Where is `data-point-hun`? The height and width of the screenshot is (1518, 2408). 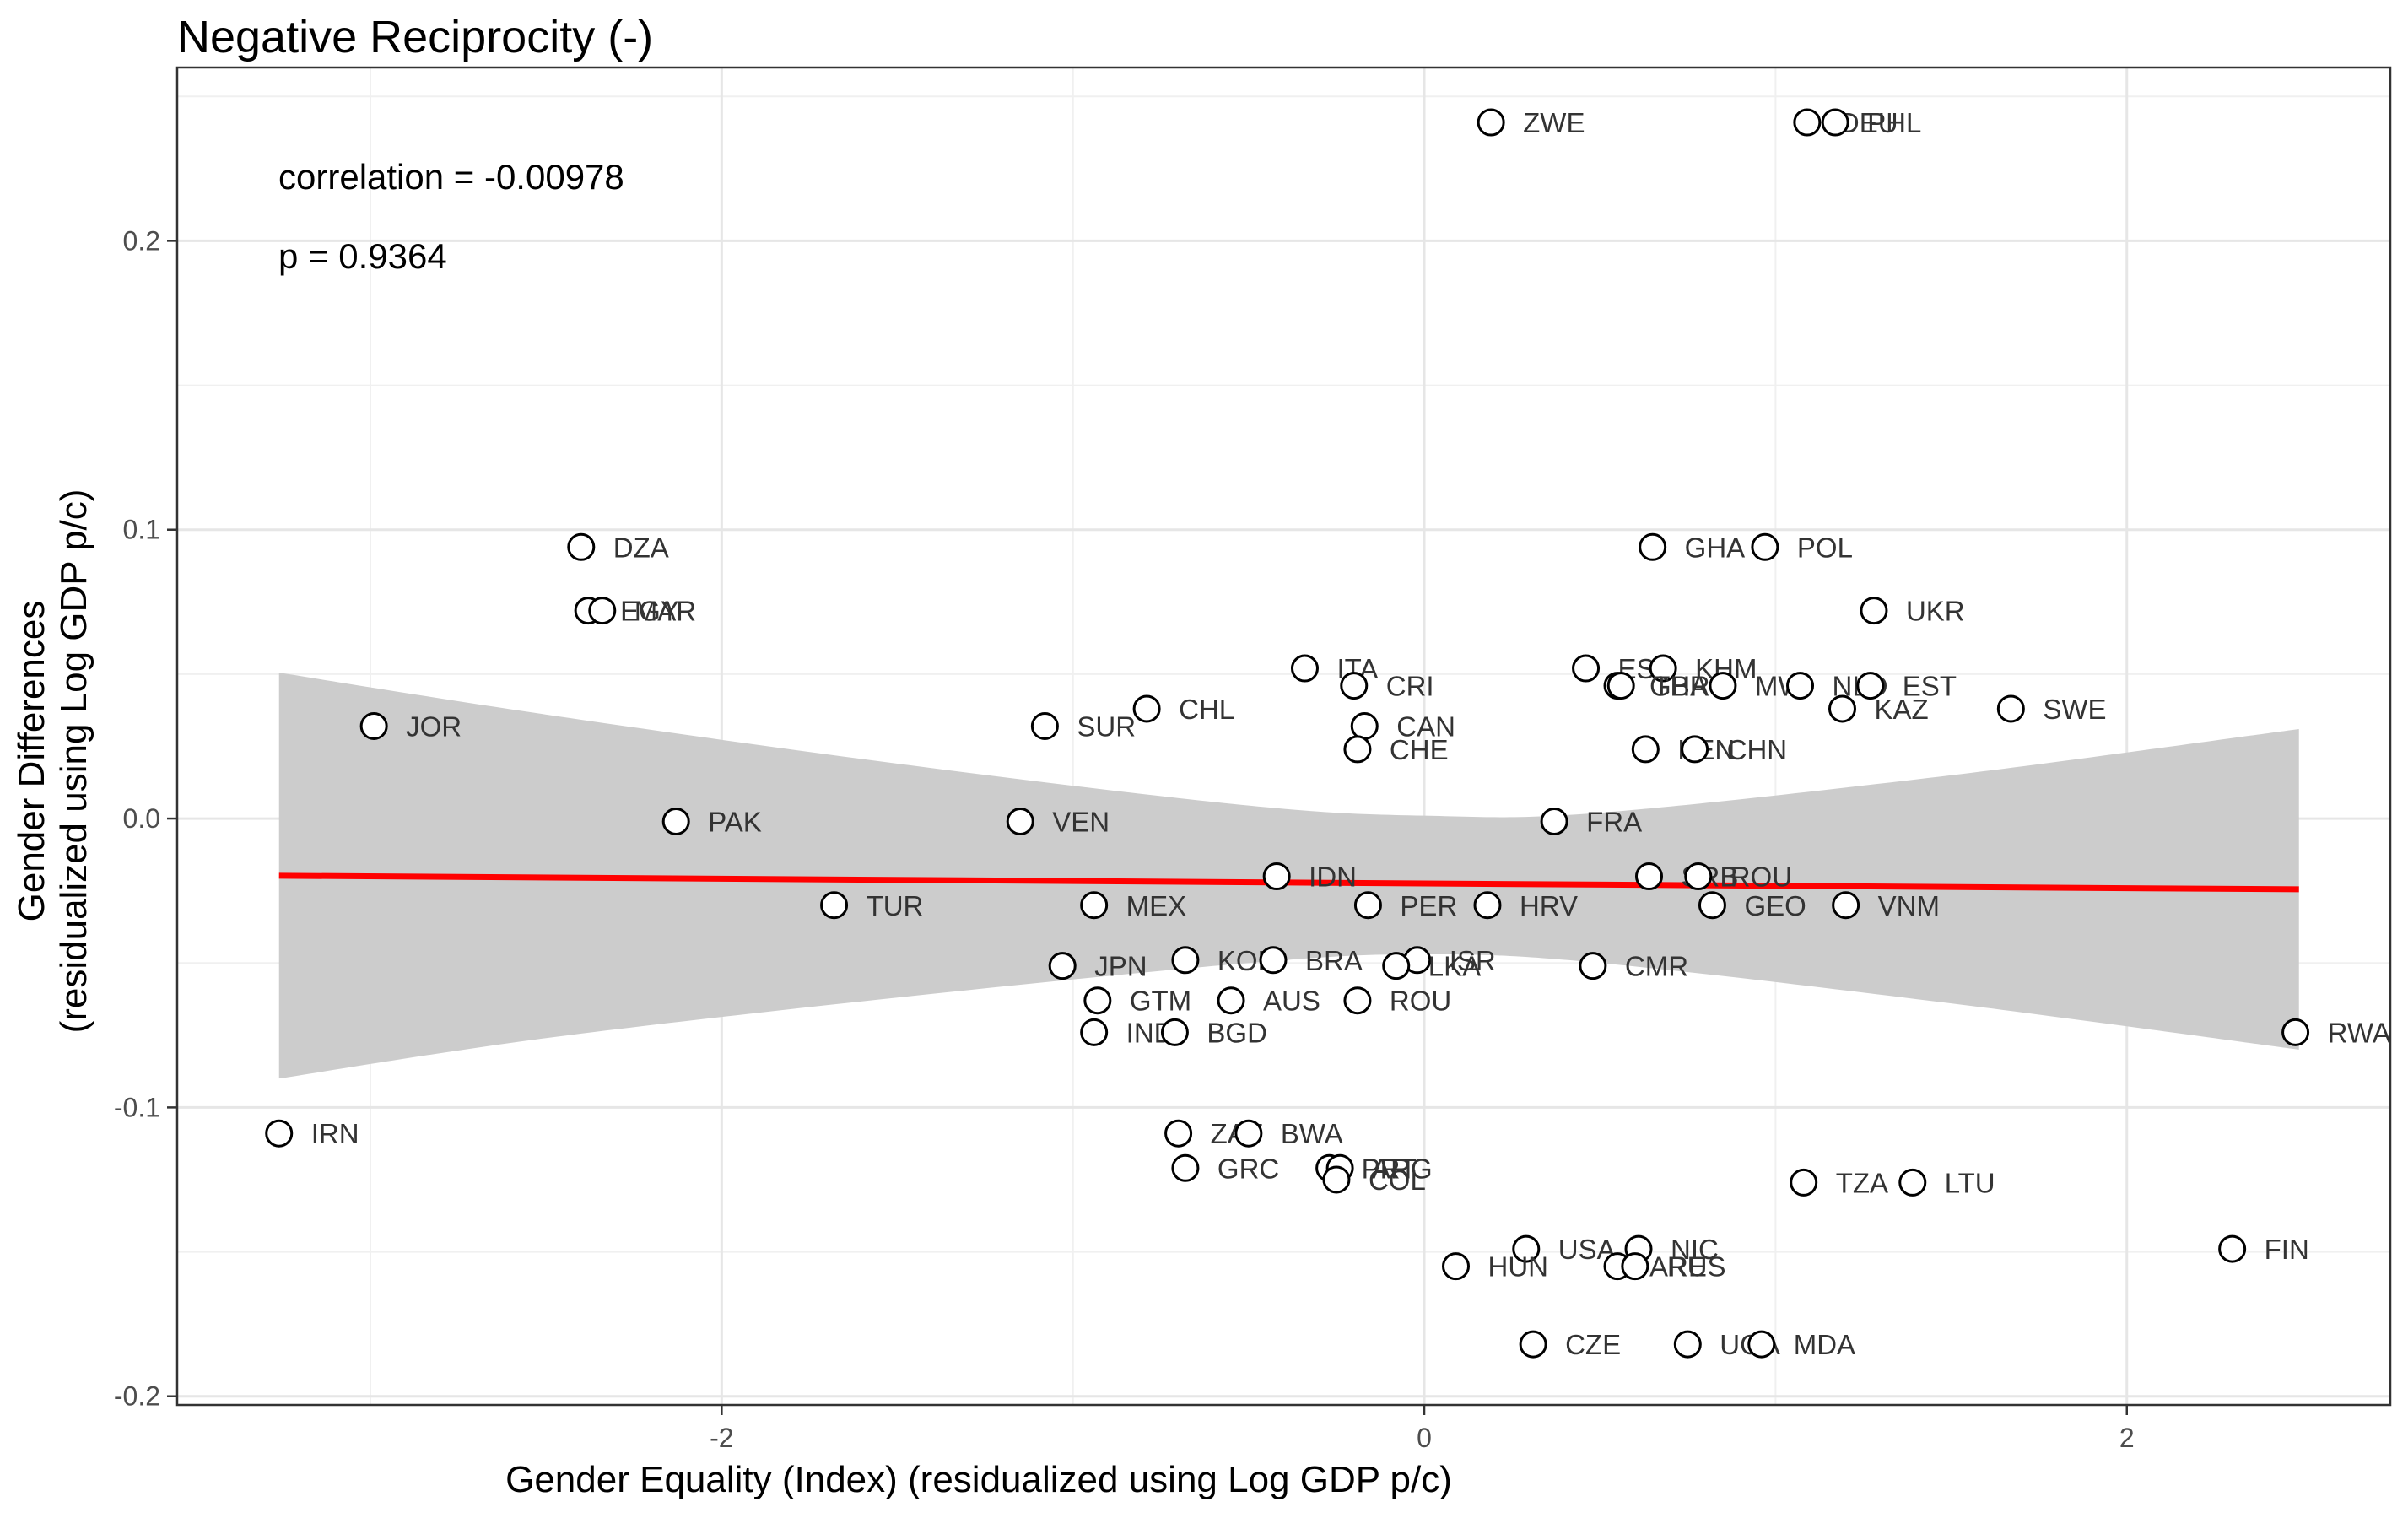
data-point-hun is located at coordinates (1457, 1266).